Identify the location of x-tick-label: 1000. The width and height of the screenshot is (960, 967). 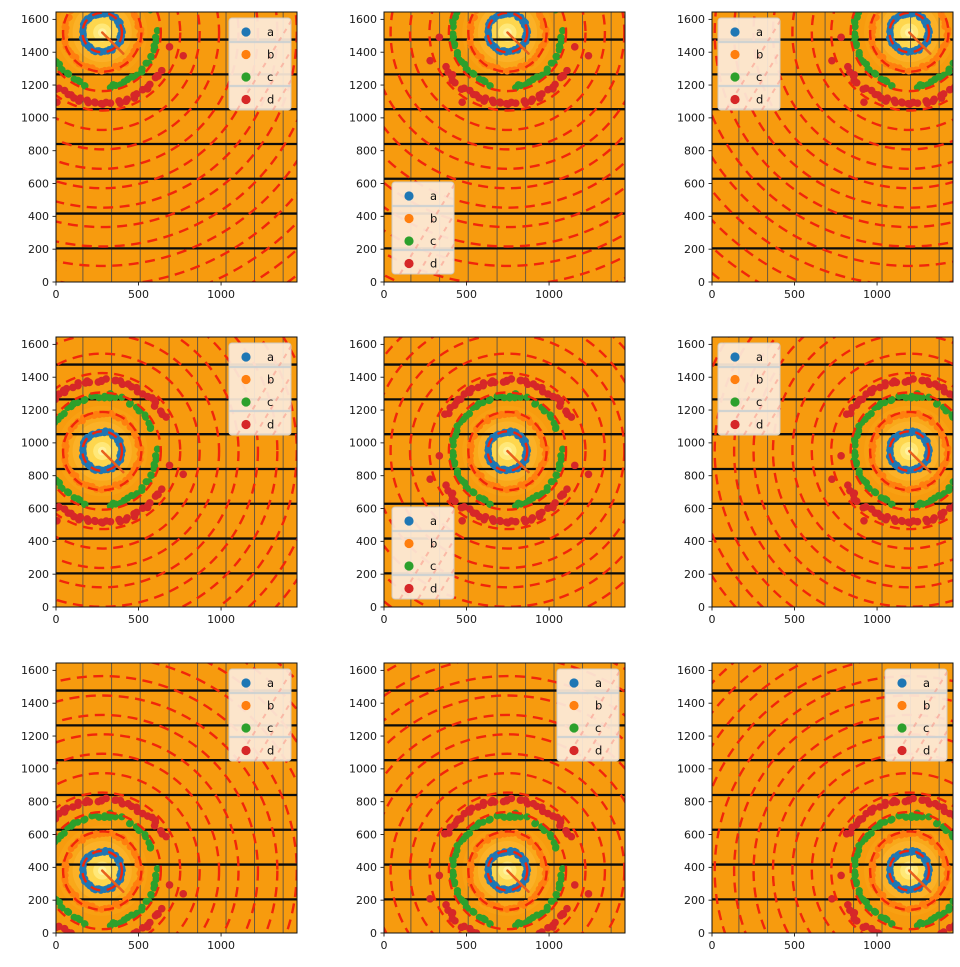
(877, 294).